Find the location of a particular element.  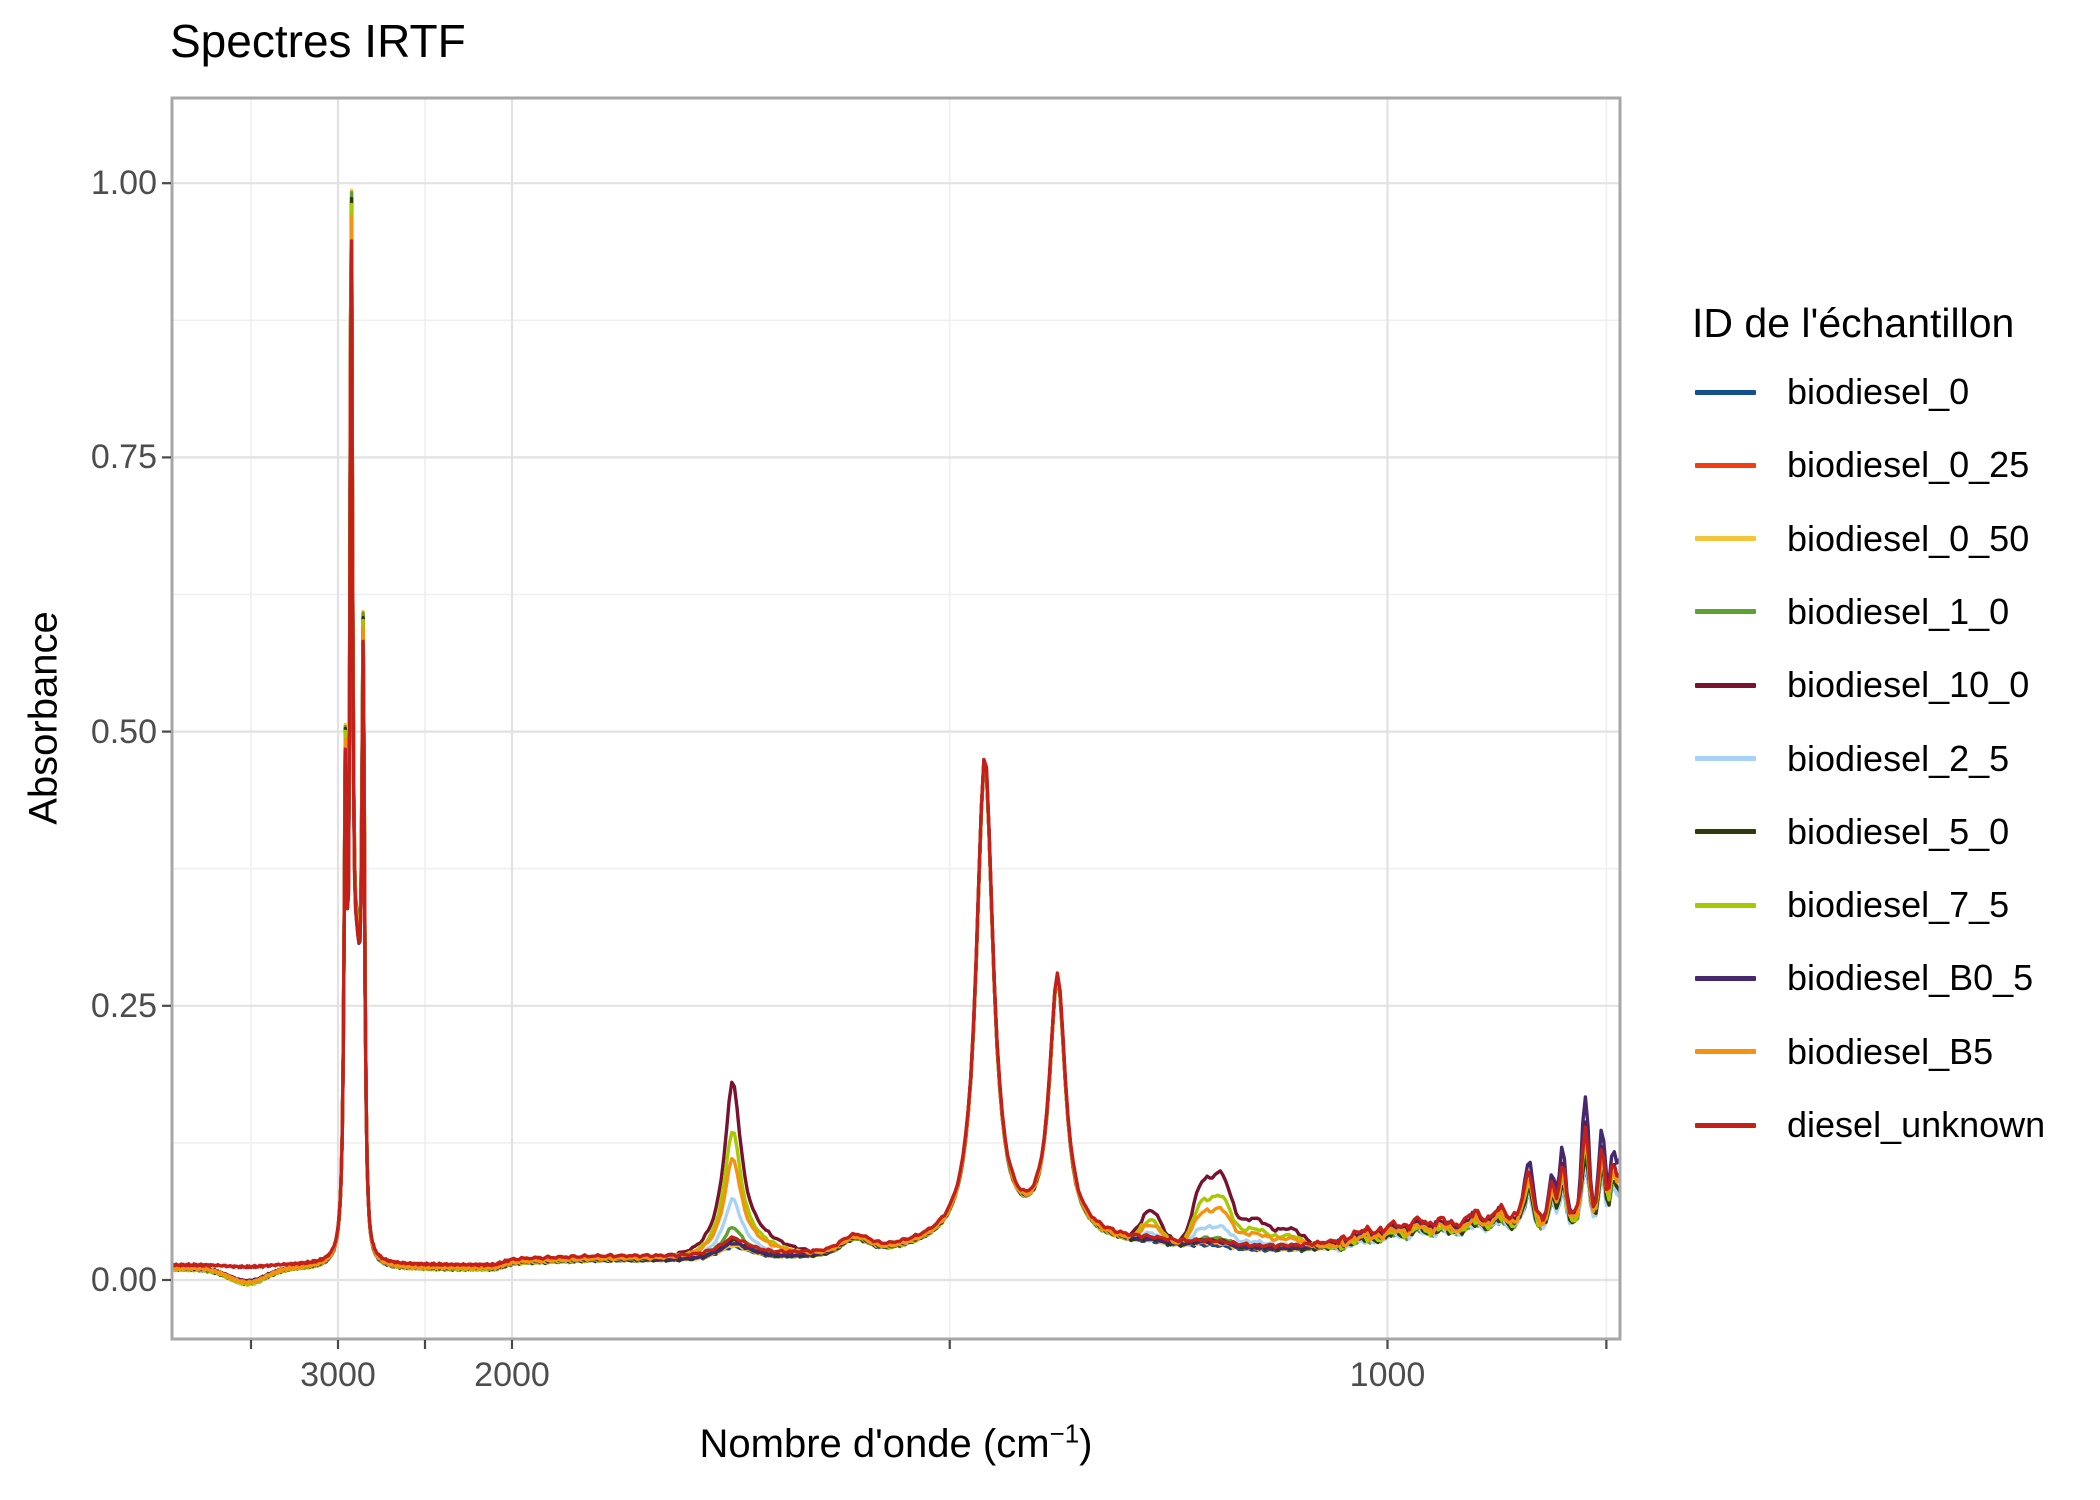

legend-entry-label: biodiesel_1_0 is located at coordinates (1898, 611).